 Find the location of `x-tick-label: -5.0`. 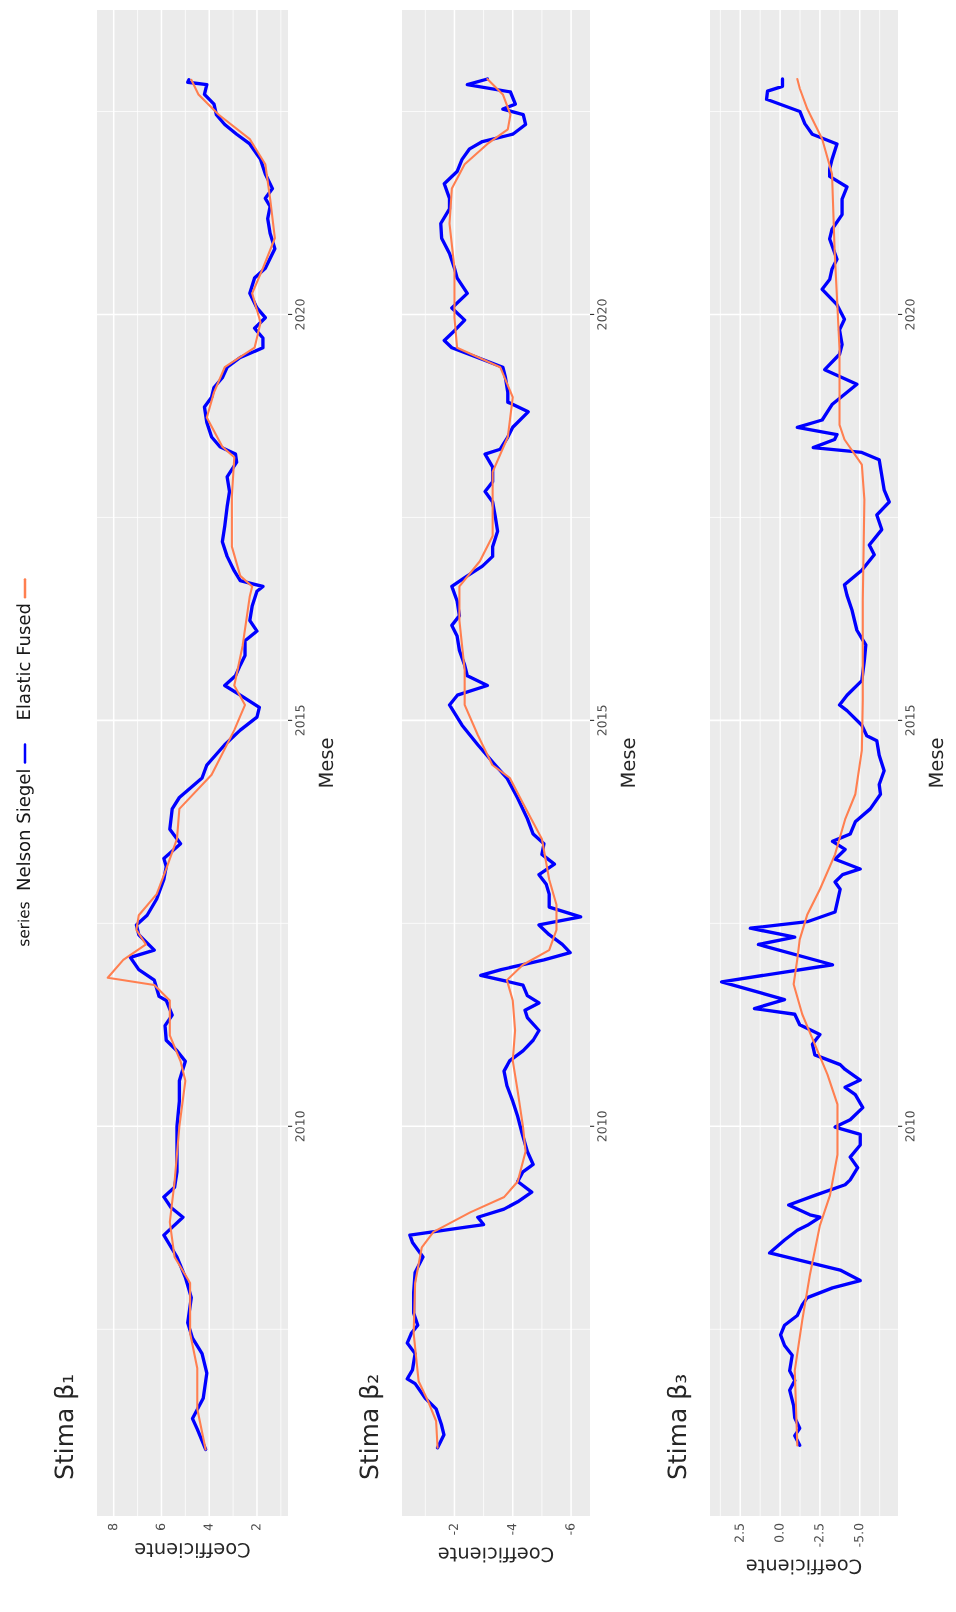

x-tick-label: -5.0 is located at coordinates (858, 1535).